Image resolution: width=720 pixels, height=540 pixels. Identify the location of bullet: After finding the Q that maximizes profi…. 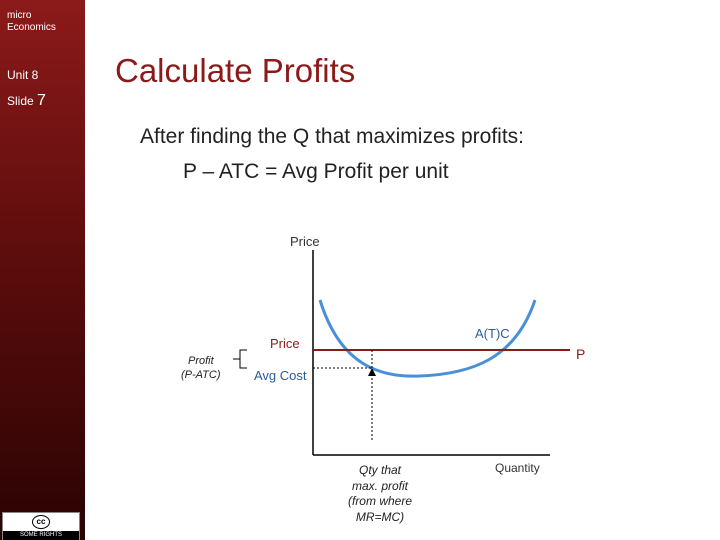
(332, 136).